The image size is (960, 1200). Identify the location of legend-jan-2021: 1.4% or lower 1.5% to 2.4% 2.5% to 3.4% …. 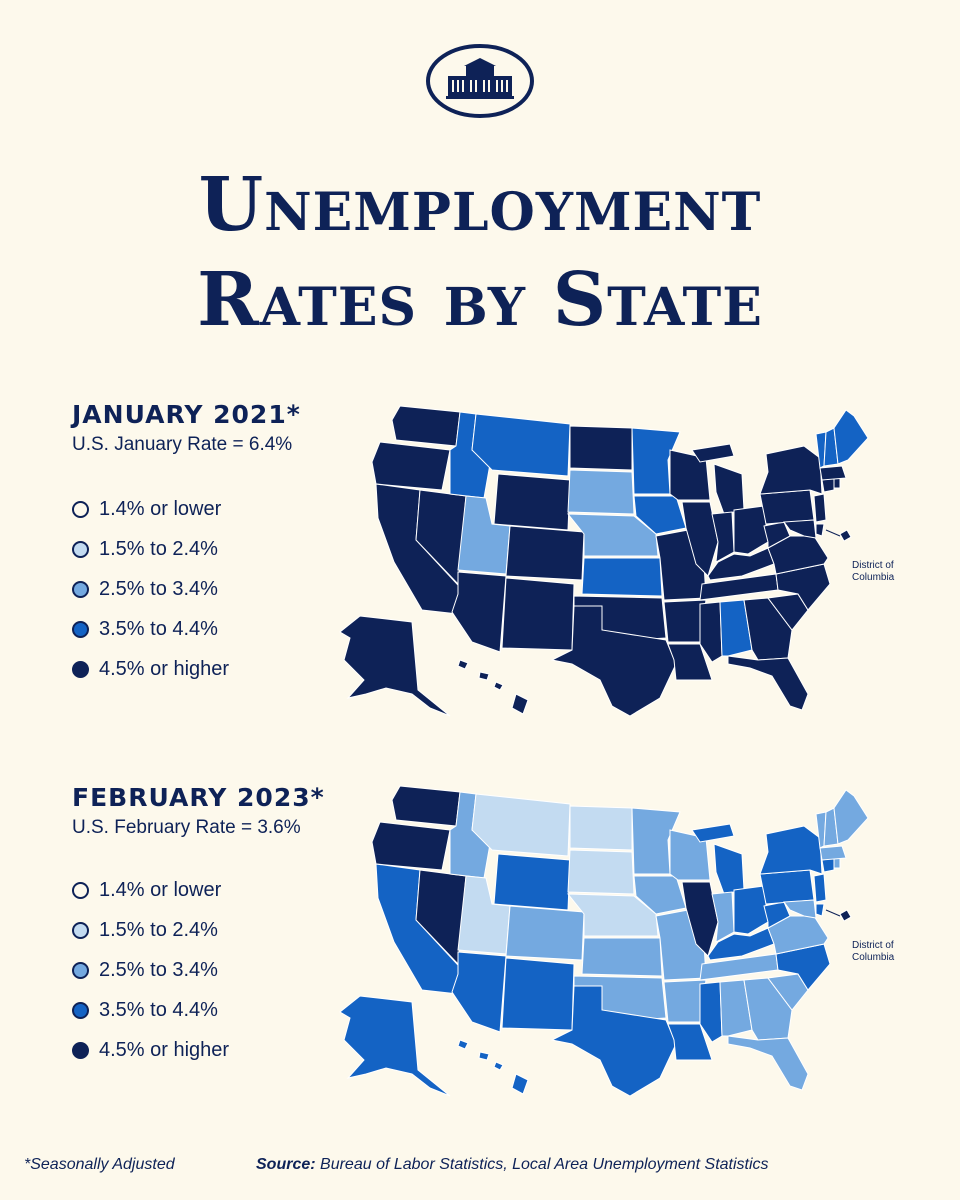
(150, 589).